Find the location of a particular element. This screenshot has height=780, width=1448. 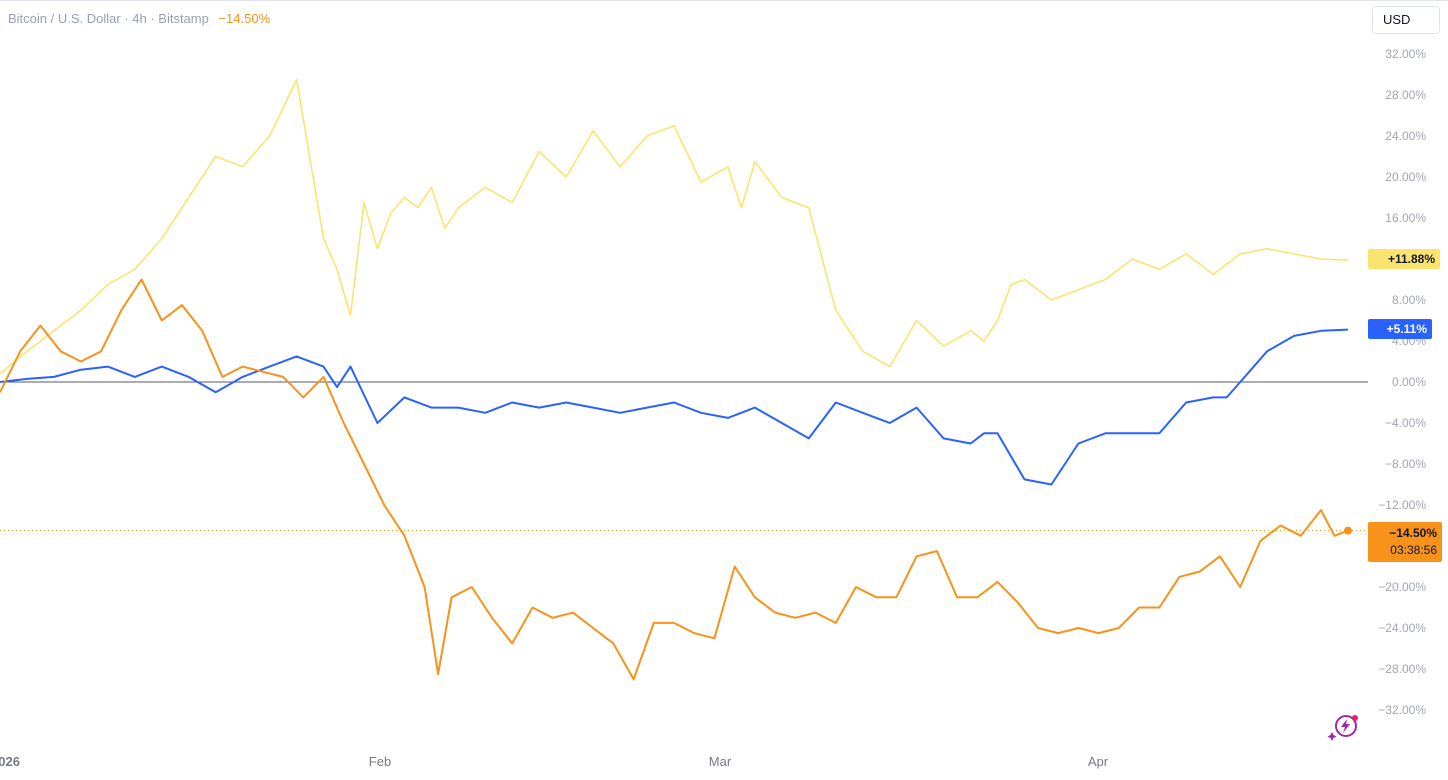

y-tick-label: 20.00% is located at coordinates (1405, 177).